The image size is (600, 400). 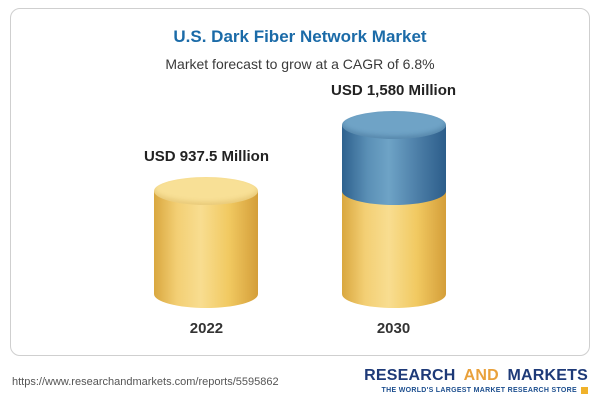 What do you see at coordinates (584, 390) in the screenshot?
I see `logo-gold-square-icon` at bounding box center [584, 390].